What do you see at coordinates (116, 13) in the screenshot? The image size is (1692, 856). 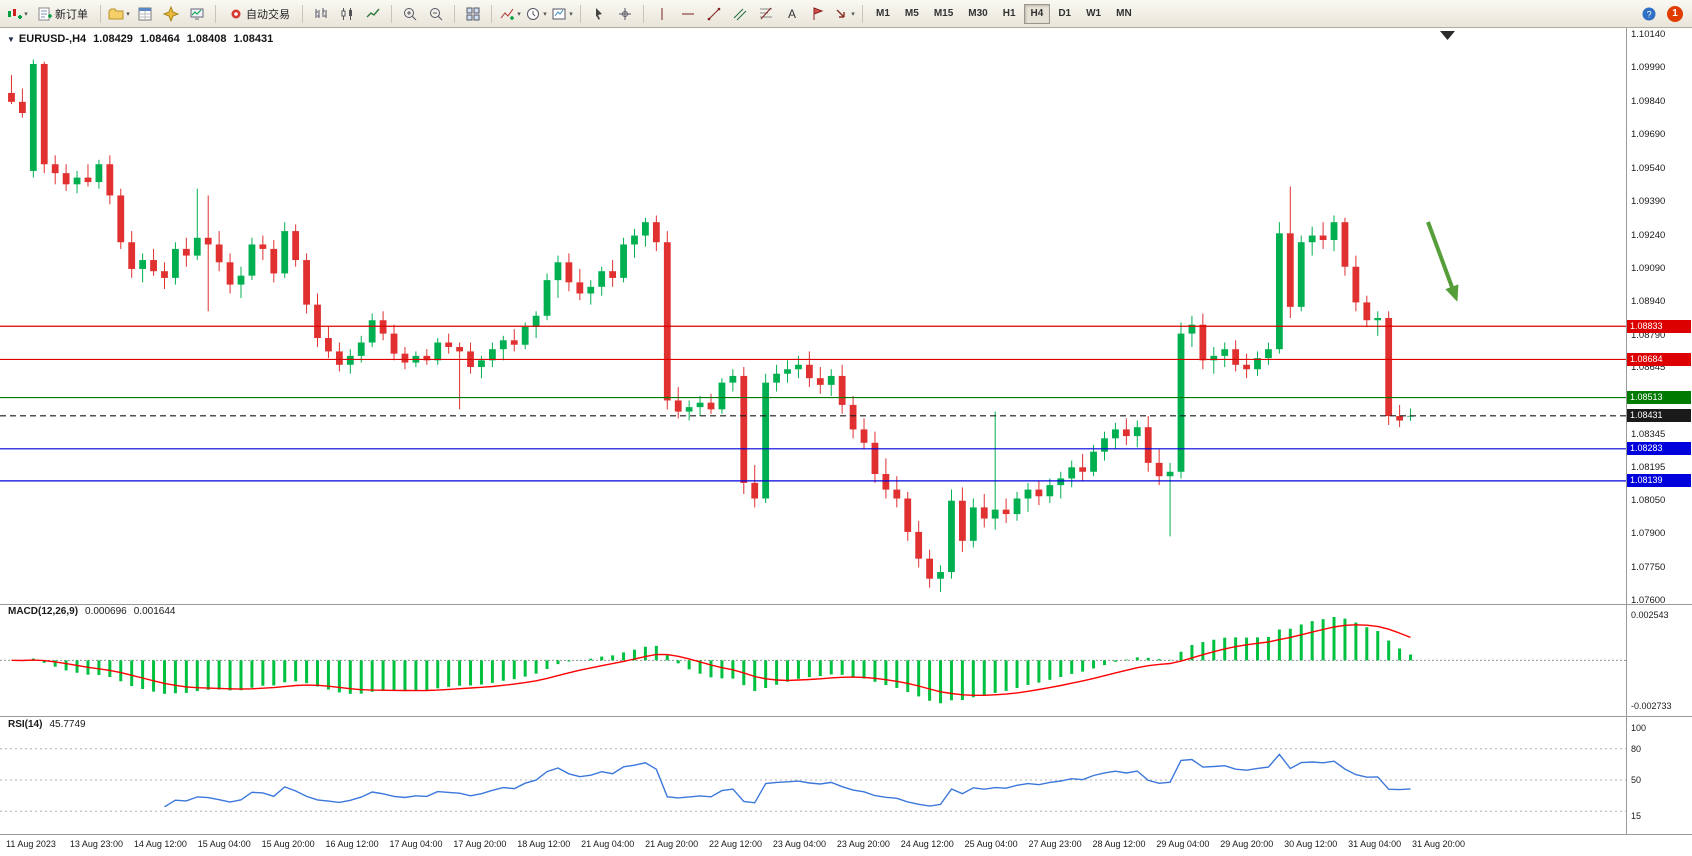 I see `folder-icon` at bounding box center [116, 13].